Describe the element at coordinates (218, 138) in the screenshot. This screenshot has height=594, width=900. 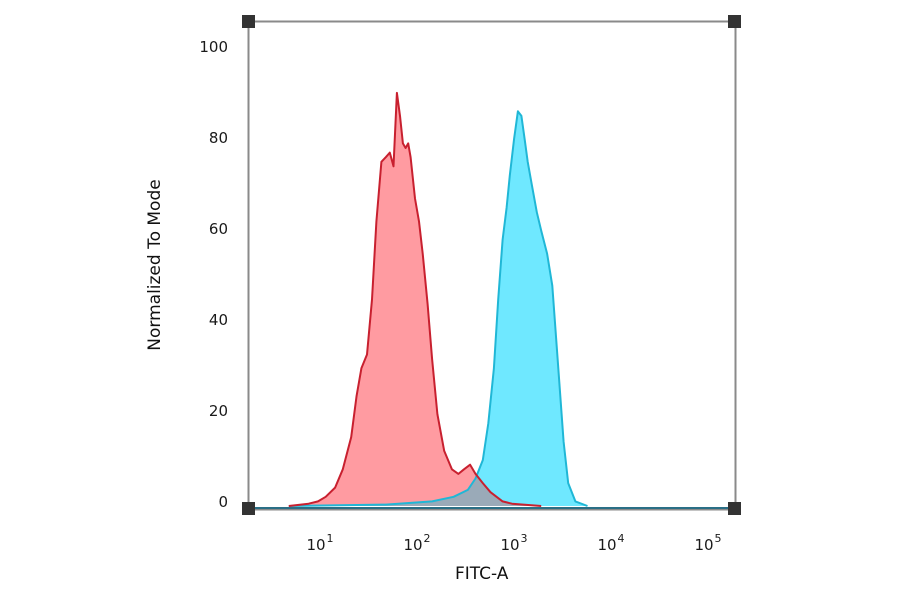
I see `y-tick-80: 80` at that location.